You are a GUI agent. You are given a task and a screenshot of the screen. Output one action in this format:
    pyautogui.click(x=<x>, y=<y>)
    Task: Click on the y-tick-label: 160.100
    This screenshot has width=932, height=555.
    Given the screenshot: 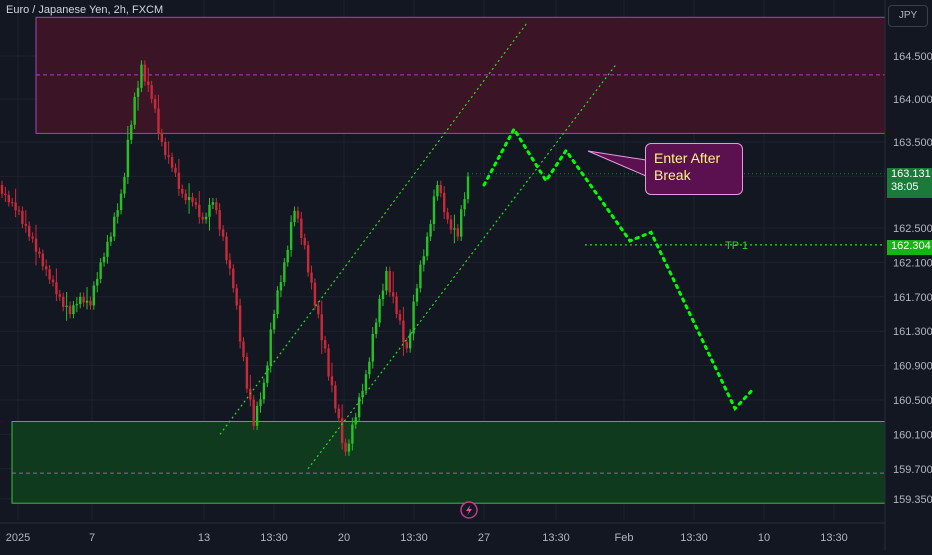 What is the action you would take?
    pyautogui.click(x=912, y=435)
    